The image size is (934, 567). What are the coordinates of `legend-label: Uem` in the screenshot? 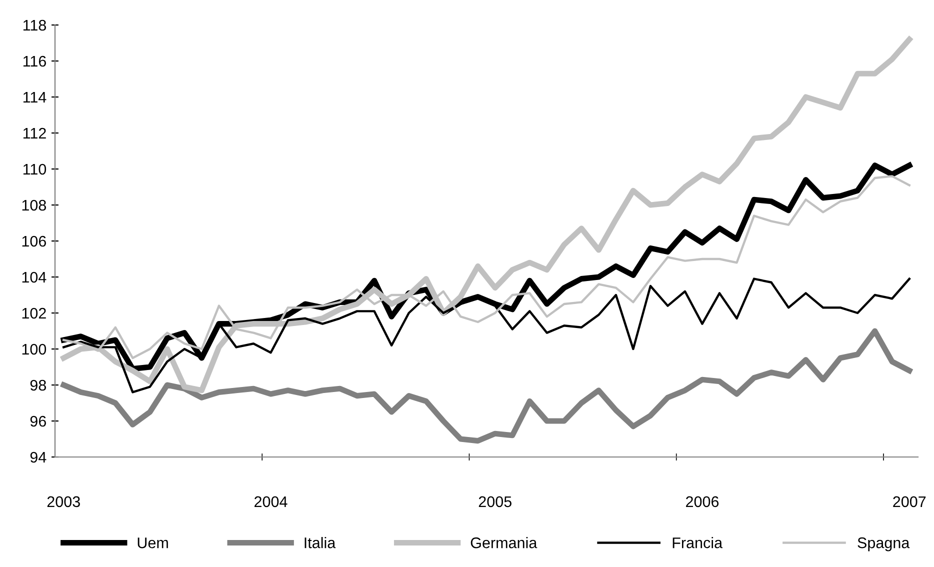 It's located at (153, 543).